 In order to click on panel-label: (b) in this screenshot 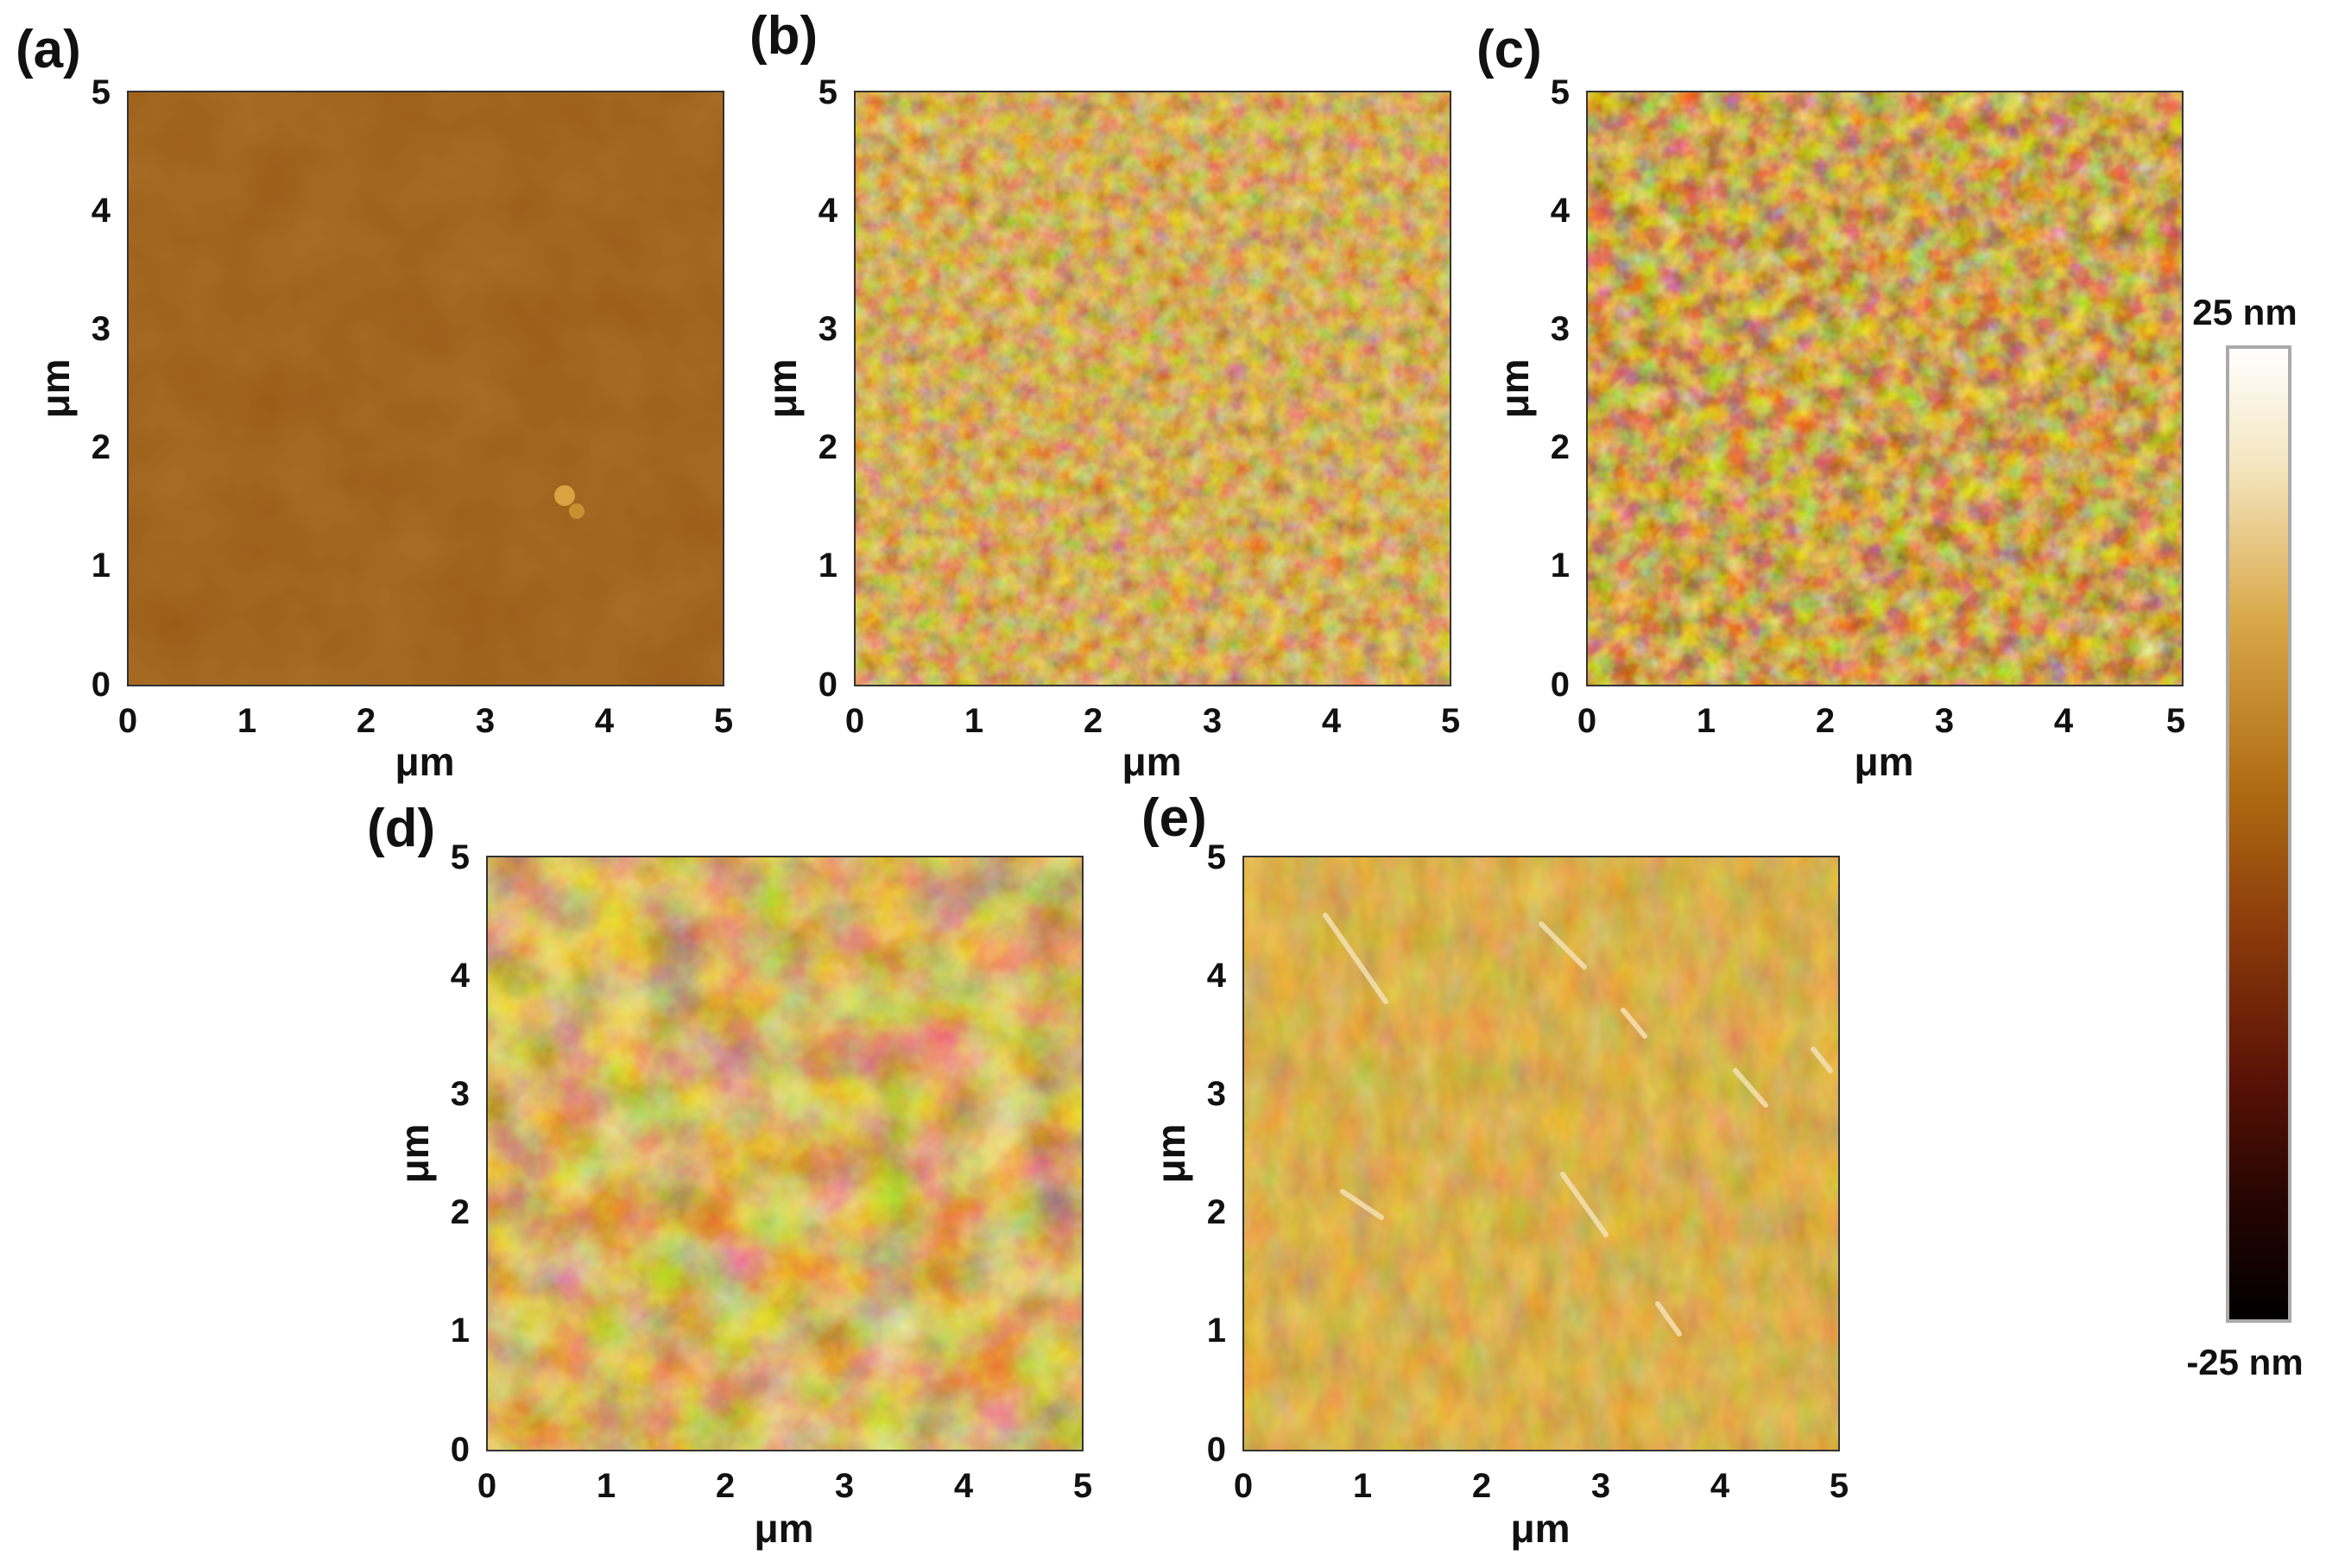, I will do `click(783, 36)`.